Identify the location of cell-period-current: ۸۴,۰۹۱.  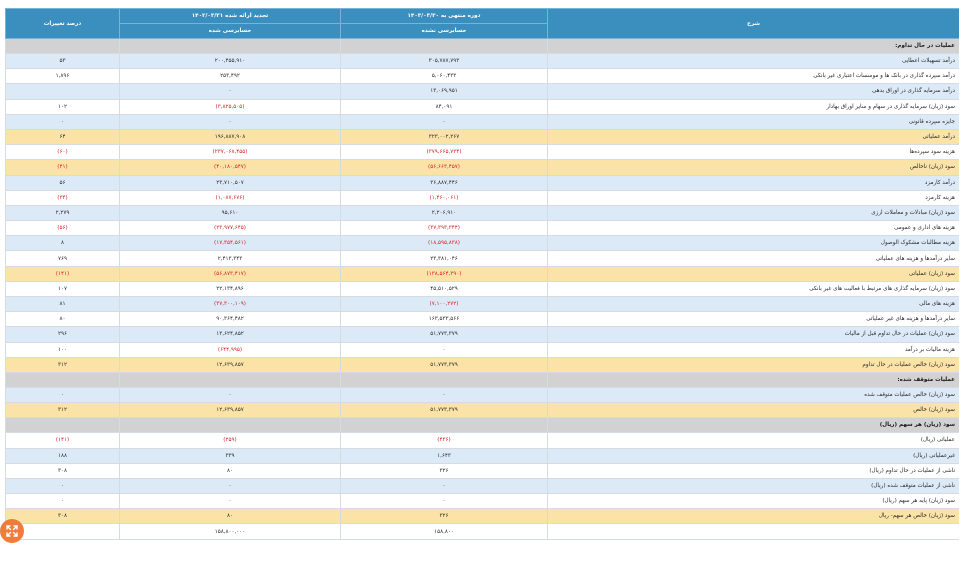
(444, 106).